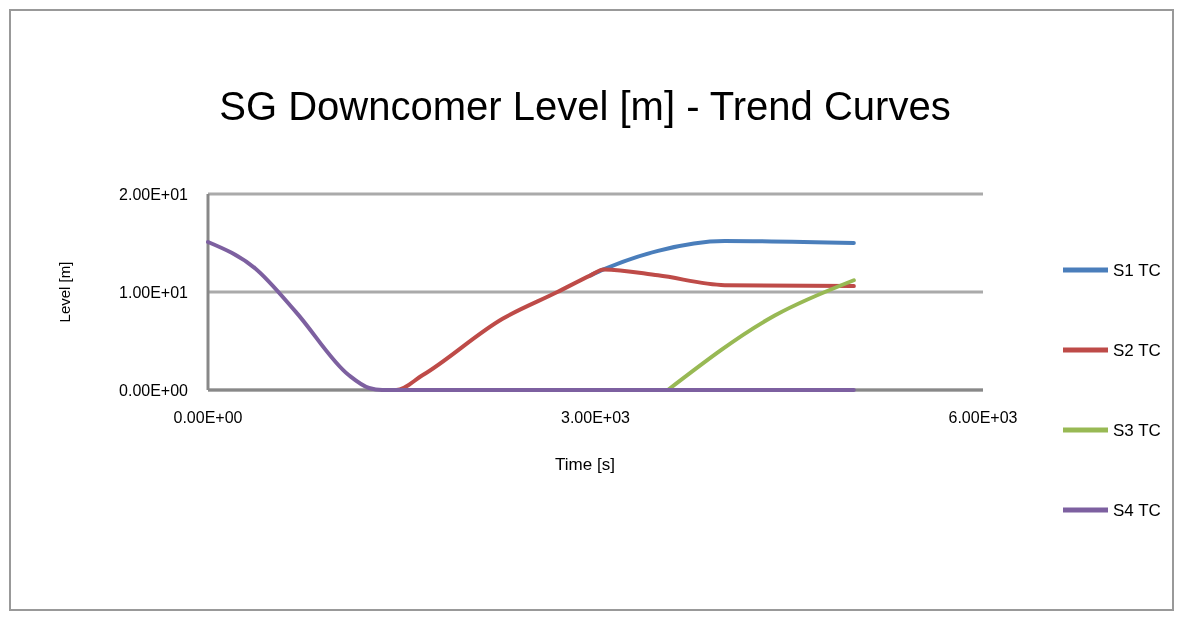 The height and width of the screenshot is (620, 1183). Describe the element at coordinates (208, 417) in the screenshot. I see `x-tick-label: 0.00E+00` at that location.